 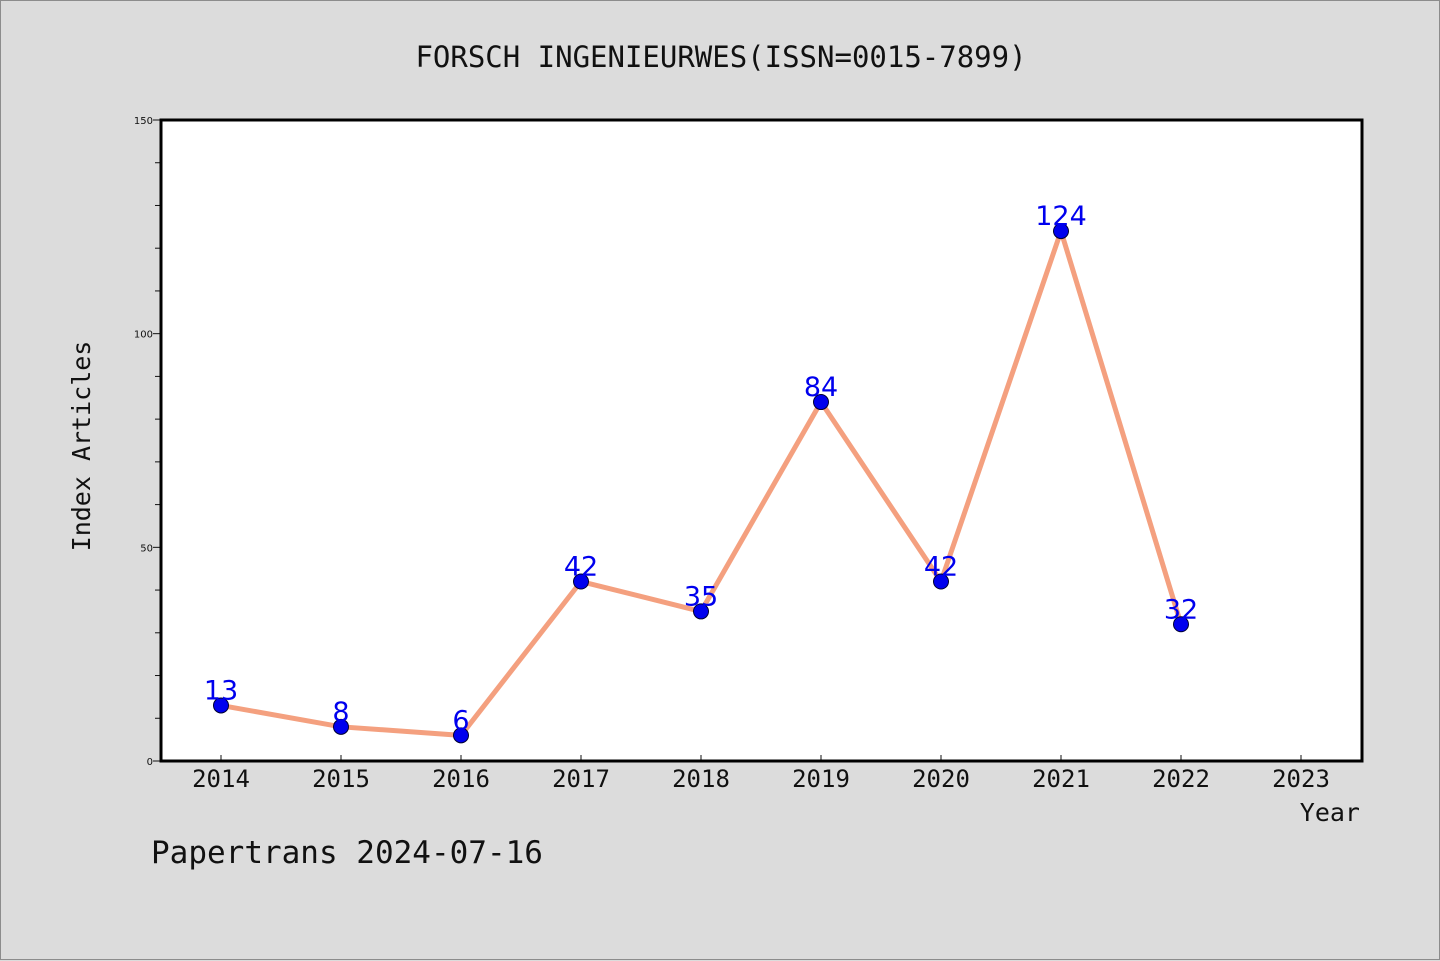 I want to click on data-label: 35, so click(x=701, y=596).